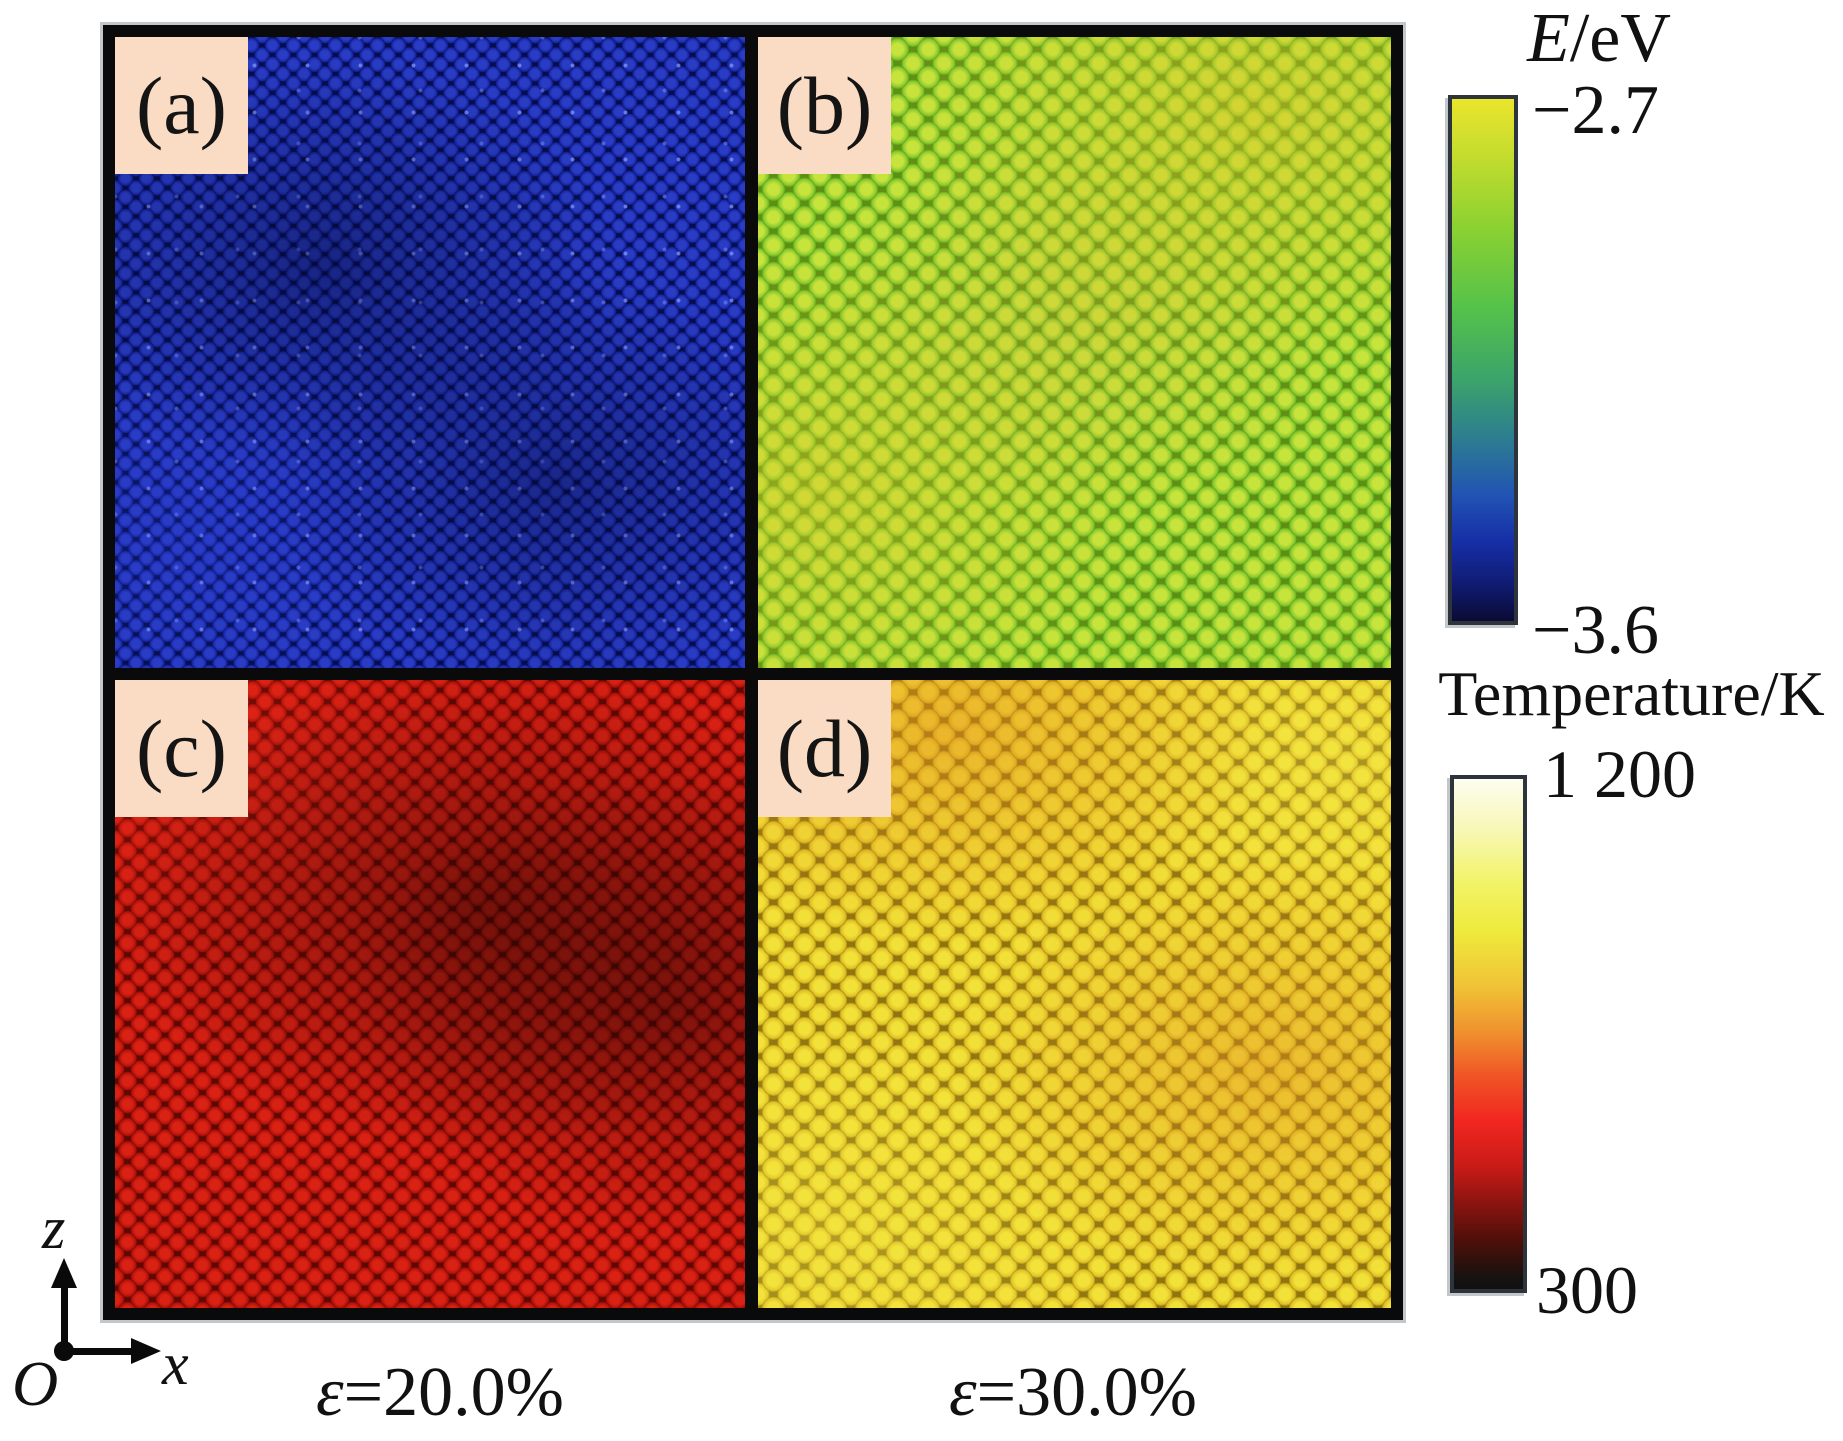  Describe the element at coordinates (1488, 1034) in the screenshot. I see `temperature-colorbar` at that location.